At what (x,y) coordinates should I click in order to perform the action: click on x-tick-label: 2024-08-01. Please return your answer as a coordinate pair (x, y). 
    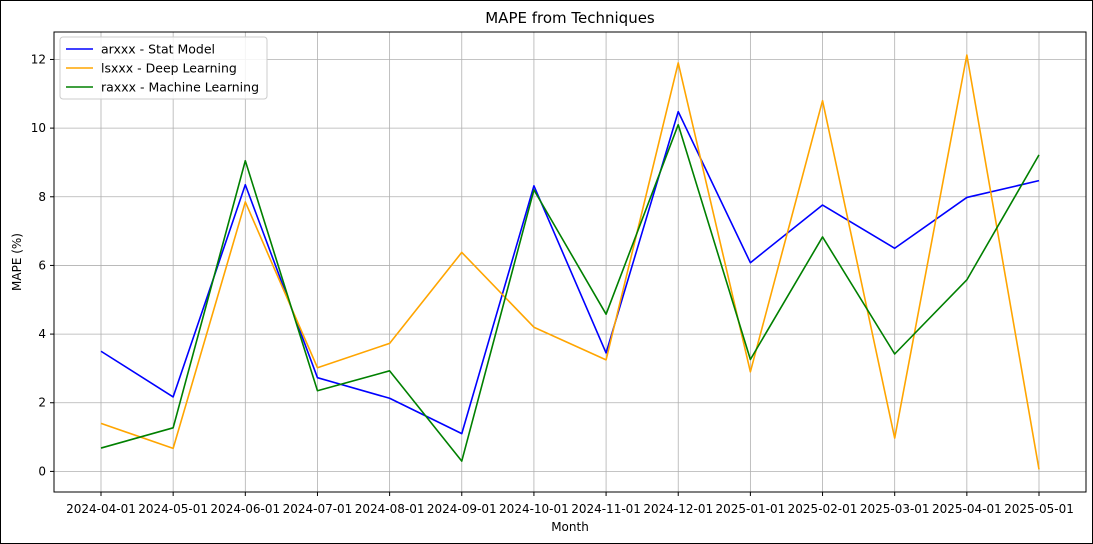
    Looking at the image, I should click on (390, 509).